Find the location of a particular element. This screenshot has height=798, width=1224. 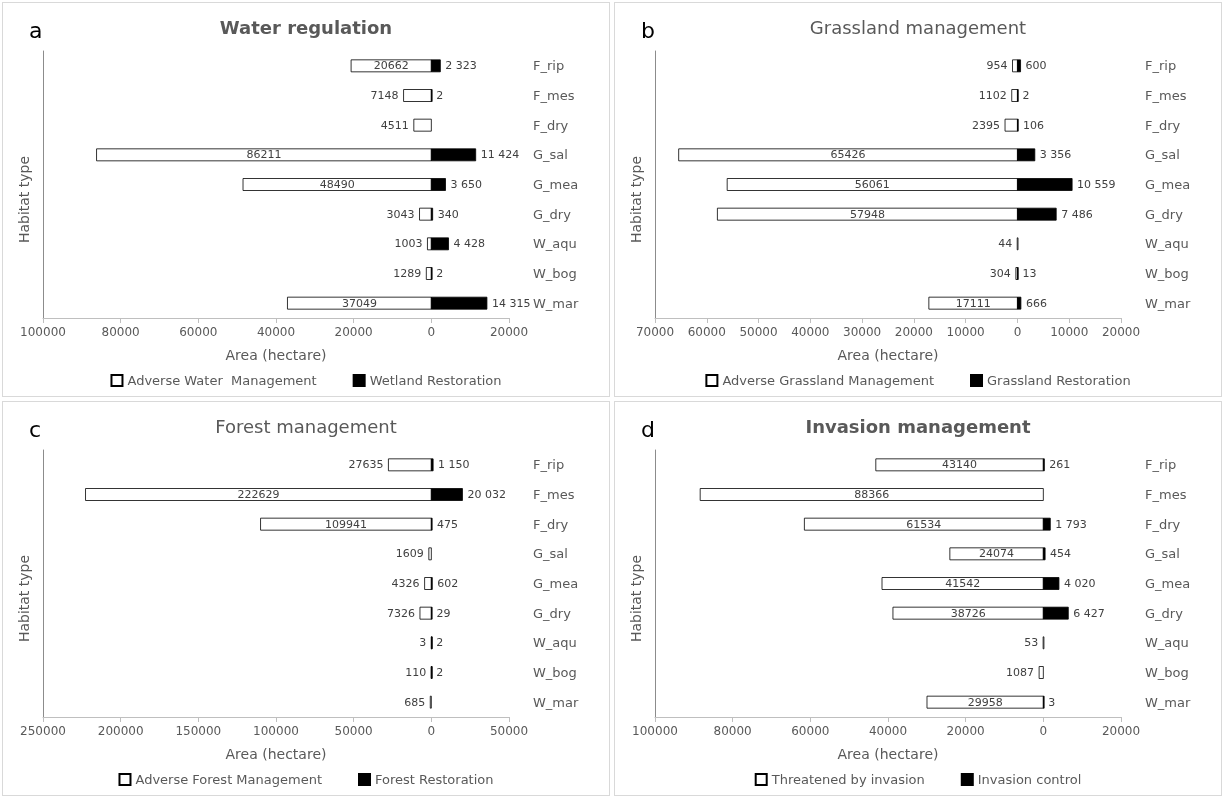

data-label: 4511 is located at coordinates (394, 125).